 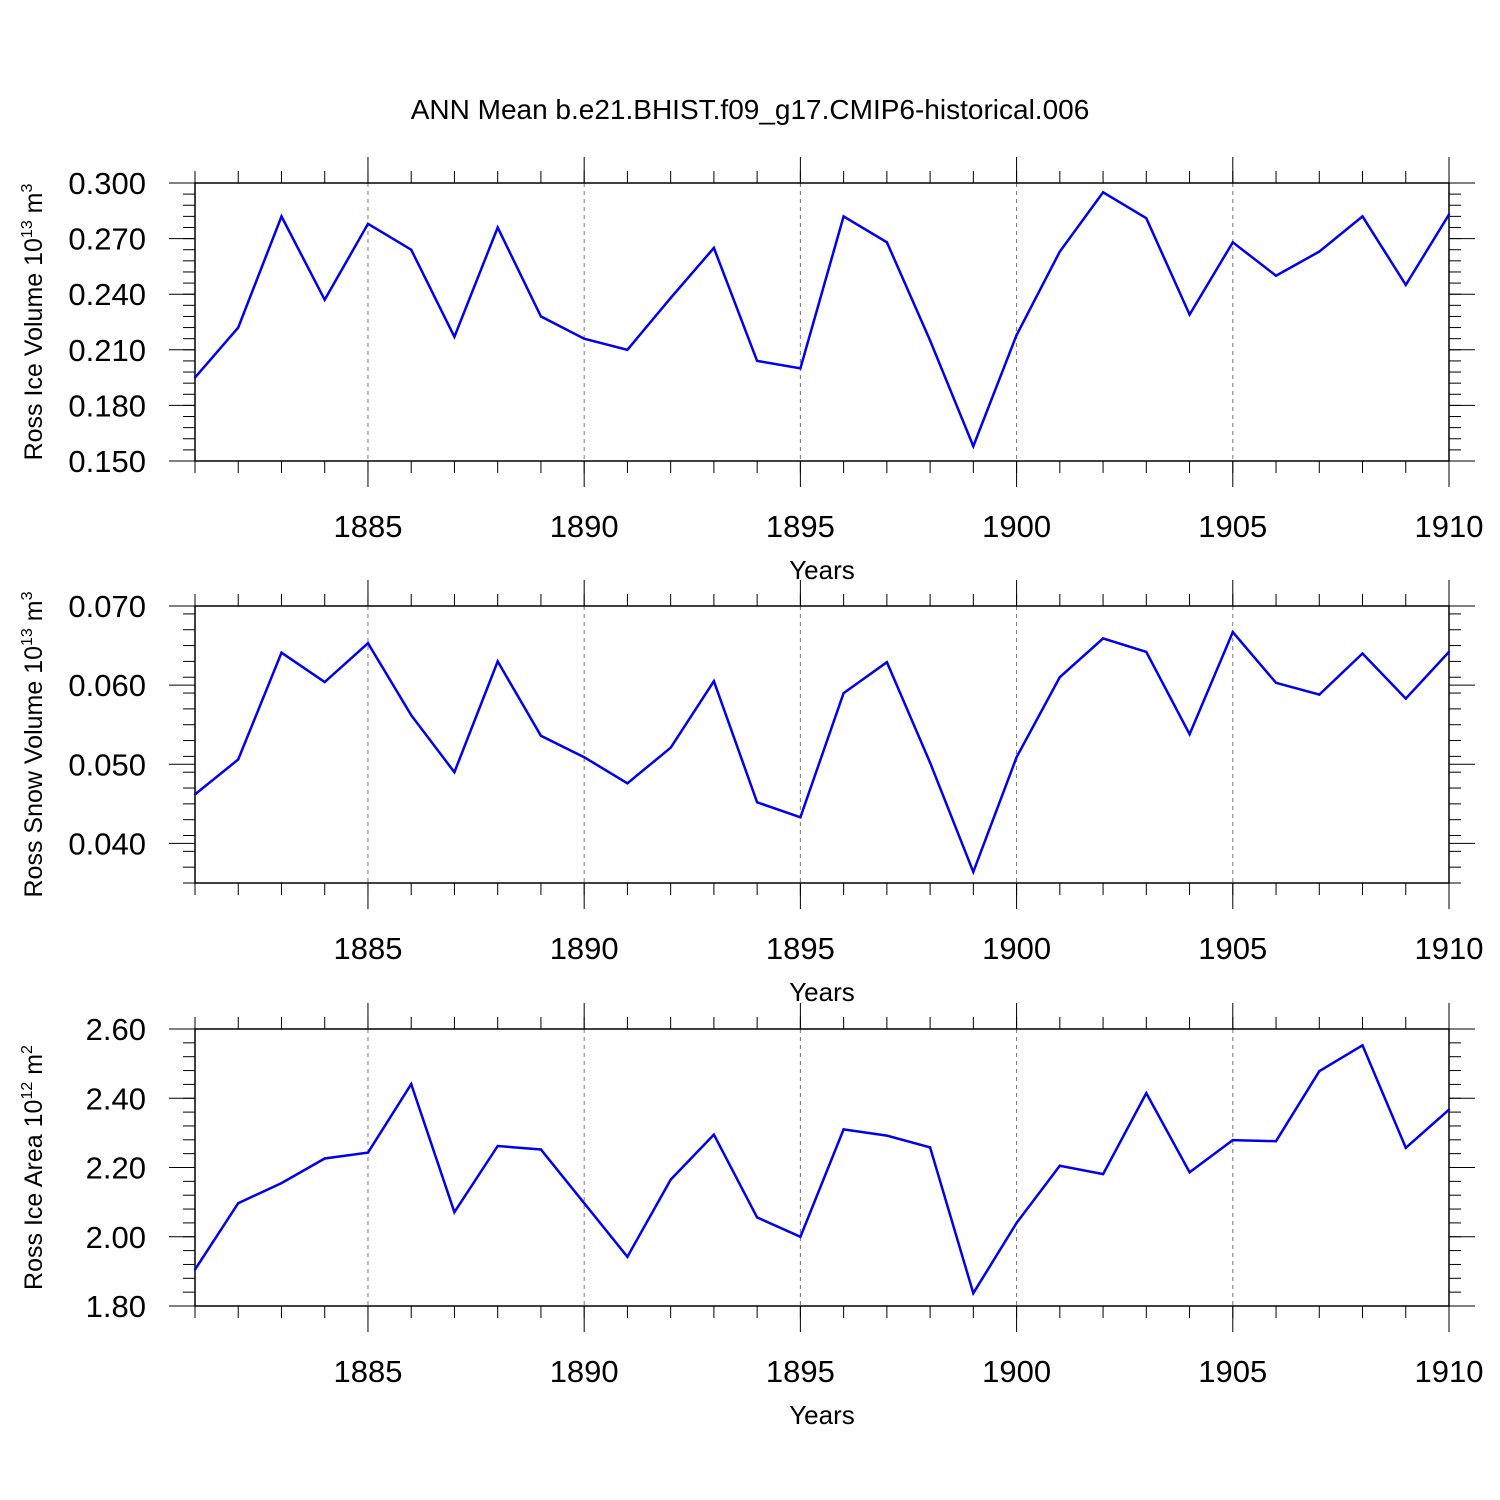 I want to click on y-tick-label: 2.40, so click(x=116, y=1098).